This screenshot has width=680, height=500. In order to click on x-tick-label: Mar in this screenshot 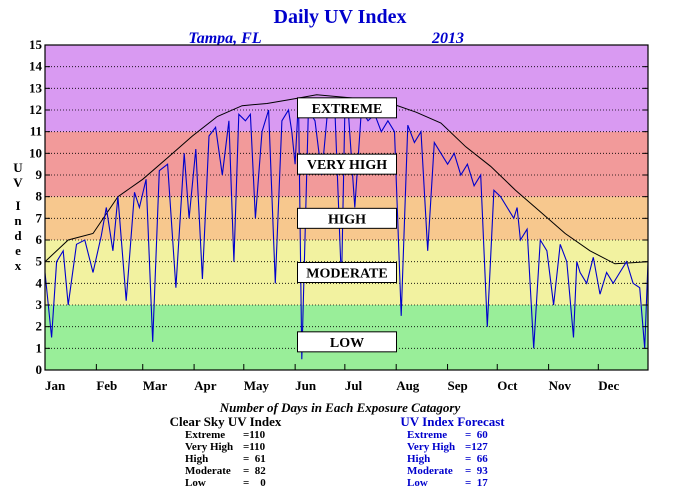, I will do `click(155, 385)`.